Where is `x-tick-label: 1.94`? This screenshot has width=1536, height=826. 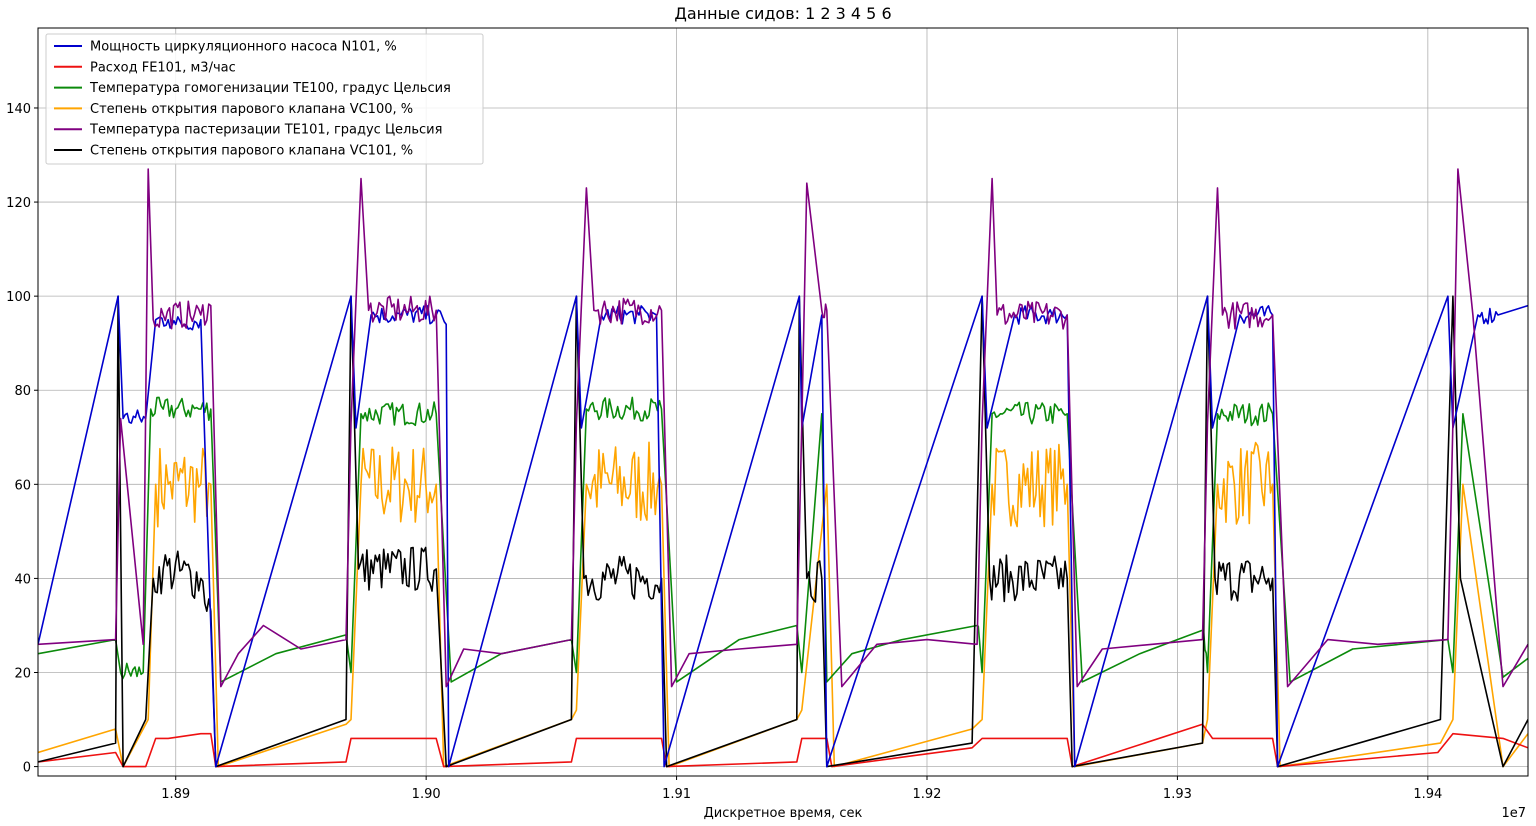
x-tick-label: 1.94 is located at coordinates (1427, 794).